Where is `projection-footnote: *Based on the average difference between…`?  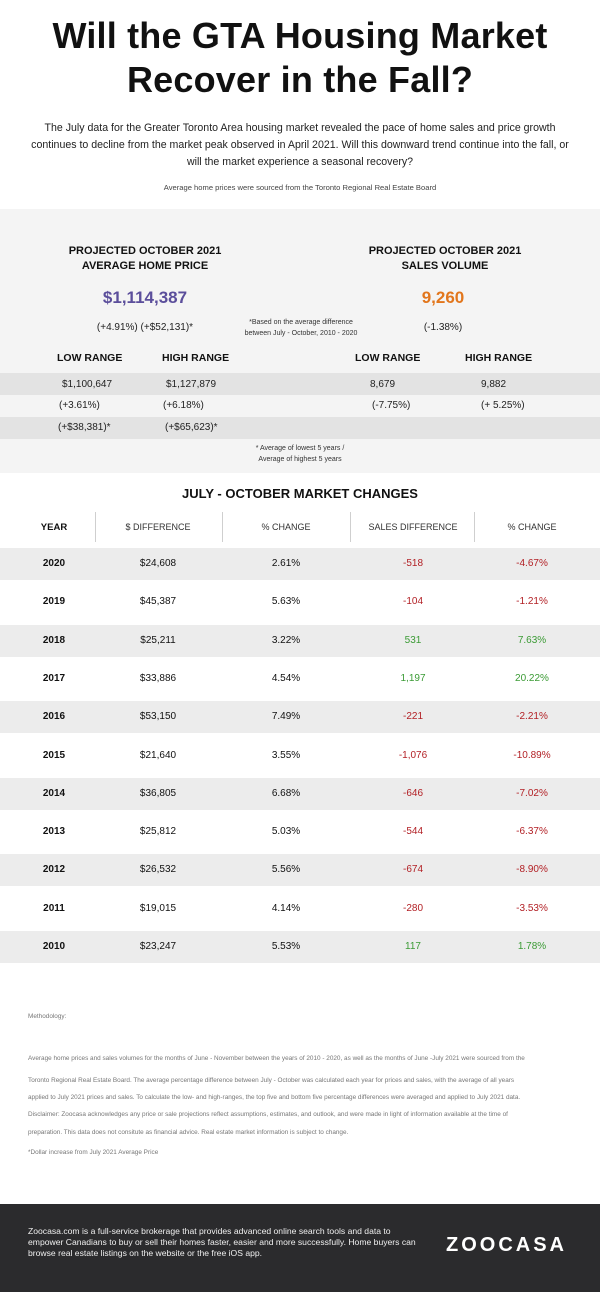 projection-footnote: *Based on the average difference between… is located at coordinates (301, 328).